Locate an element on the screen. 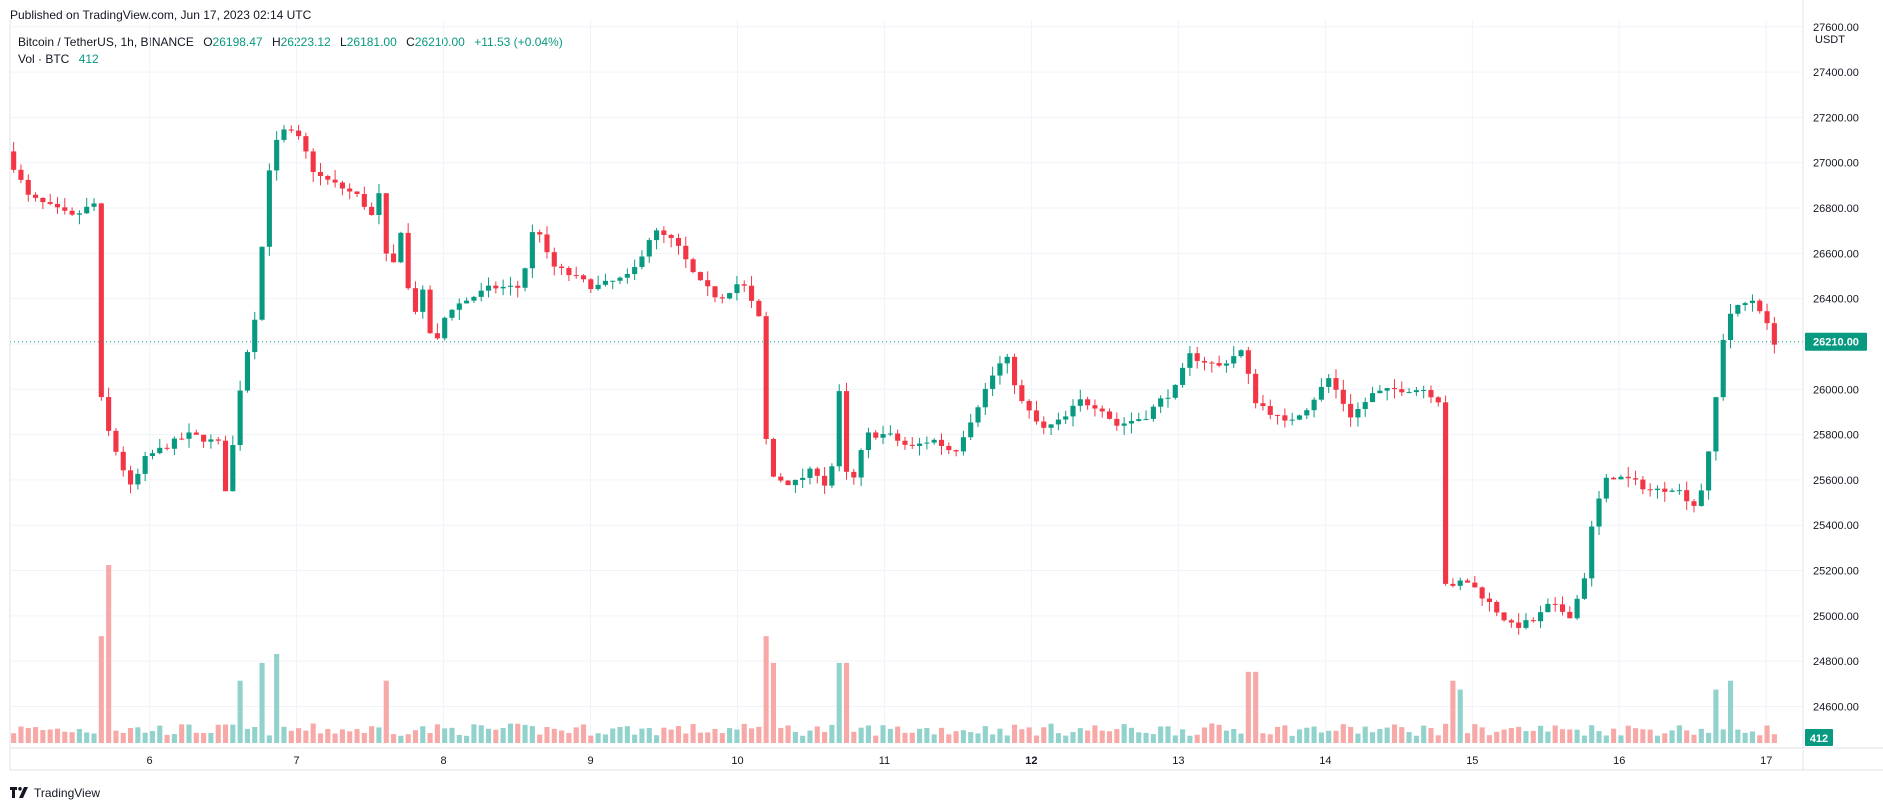  volume-label: Vol · BTC is located at coordinates (44, 59).